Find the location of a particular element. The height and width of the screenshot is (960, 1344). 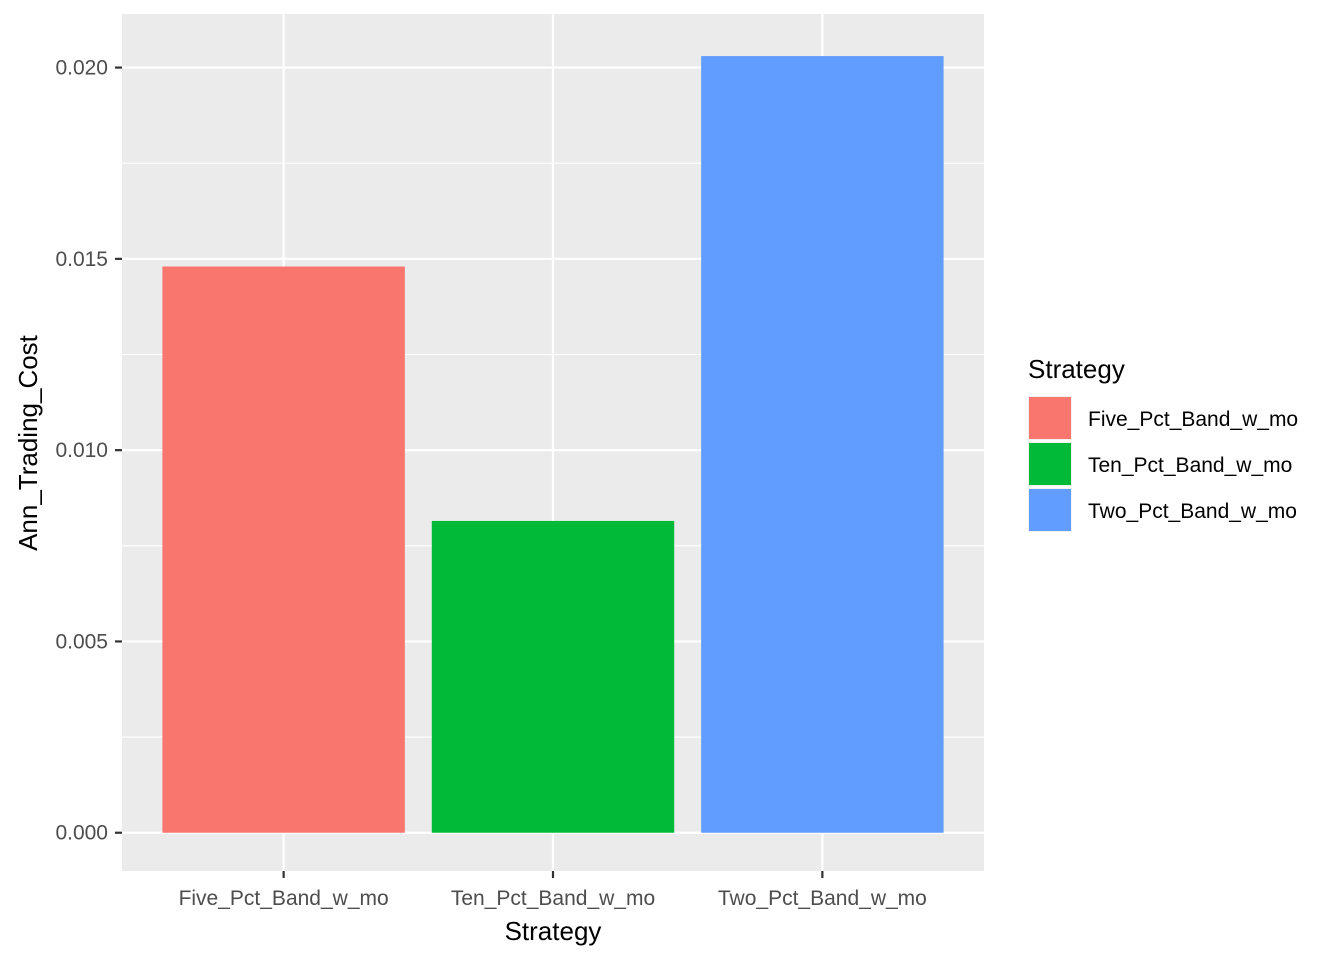

y-axis-title: Ann_Trading_Cost is located at coordinates (28, 442).